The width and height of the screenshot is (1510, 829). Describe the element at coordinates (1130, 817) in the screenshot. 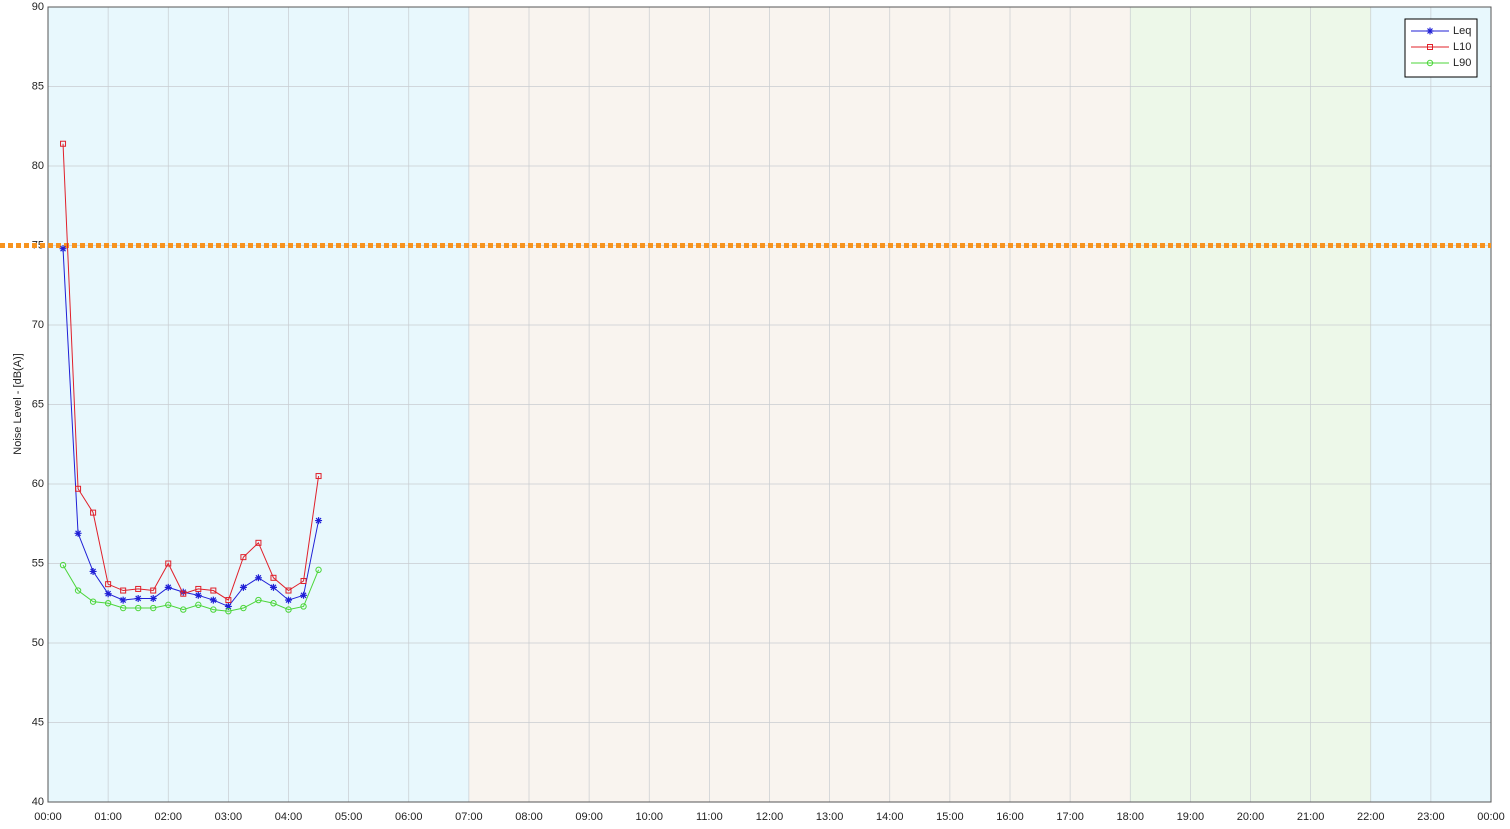

I see `x-tick-label: 18:00` at that location.